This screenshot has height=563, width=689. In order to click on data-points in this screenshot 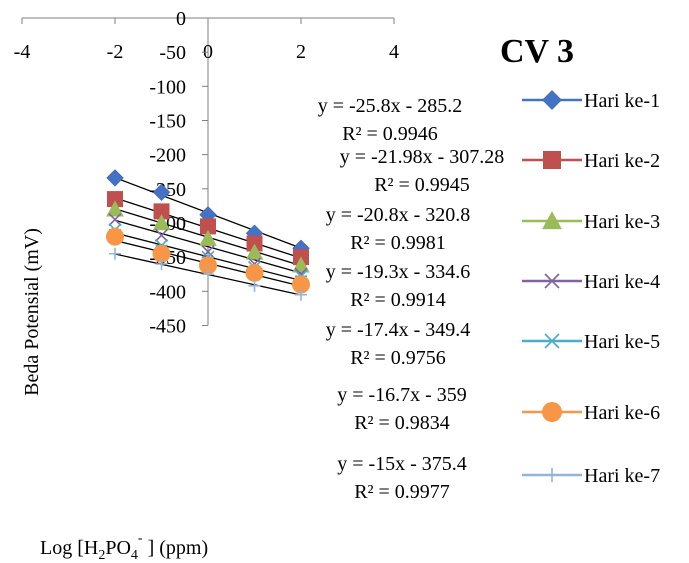, I will do `click(208, 235)`.